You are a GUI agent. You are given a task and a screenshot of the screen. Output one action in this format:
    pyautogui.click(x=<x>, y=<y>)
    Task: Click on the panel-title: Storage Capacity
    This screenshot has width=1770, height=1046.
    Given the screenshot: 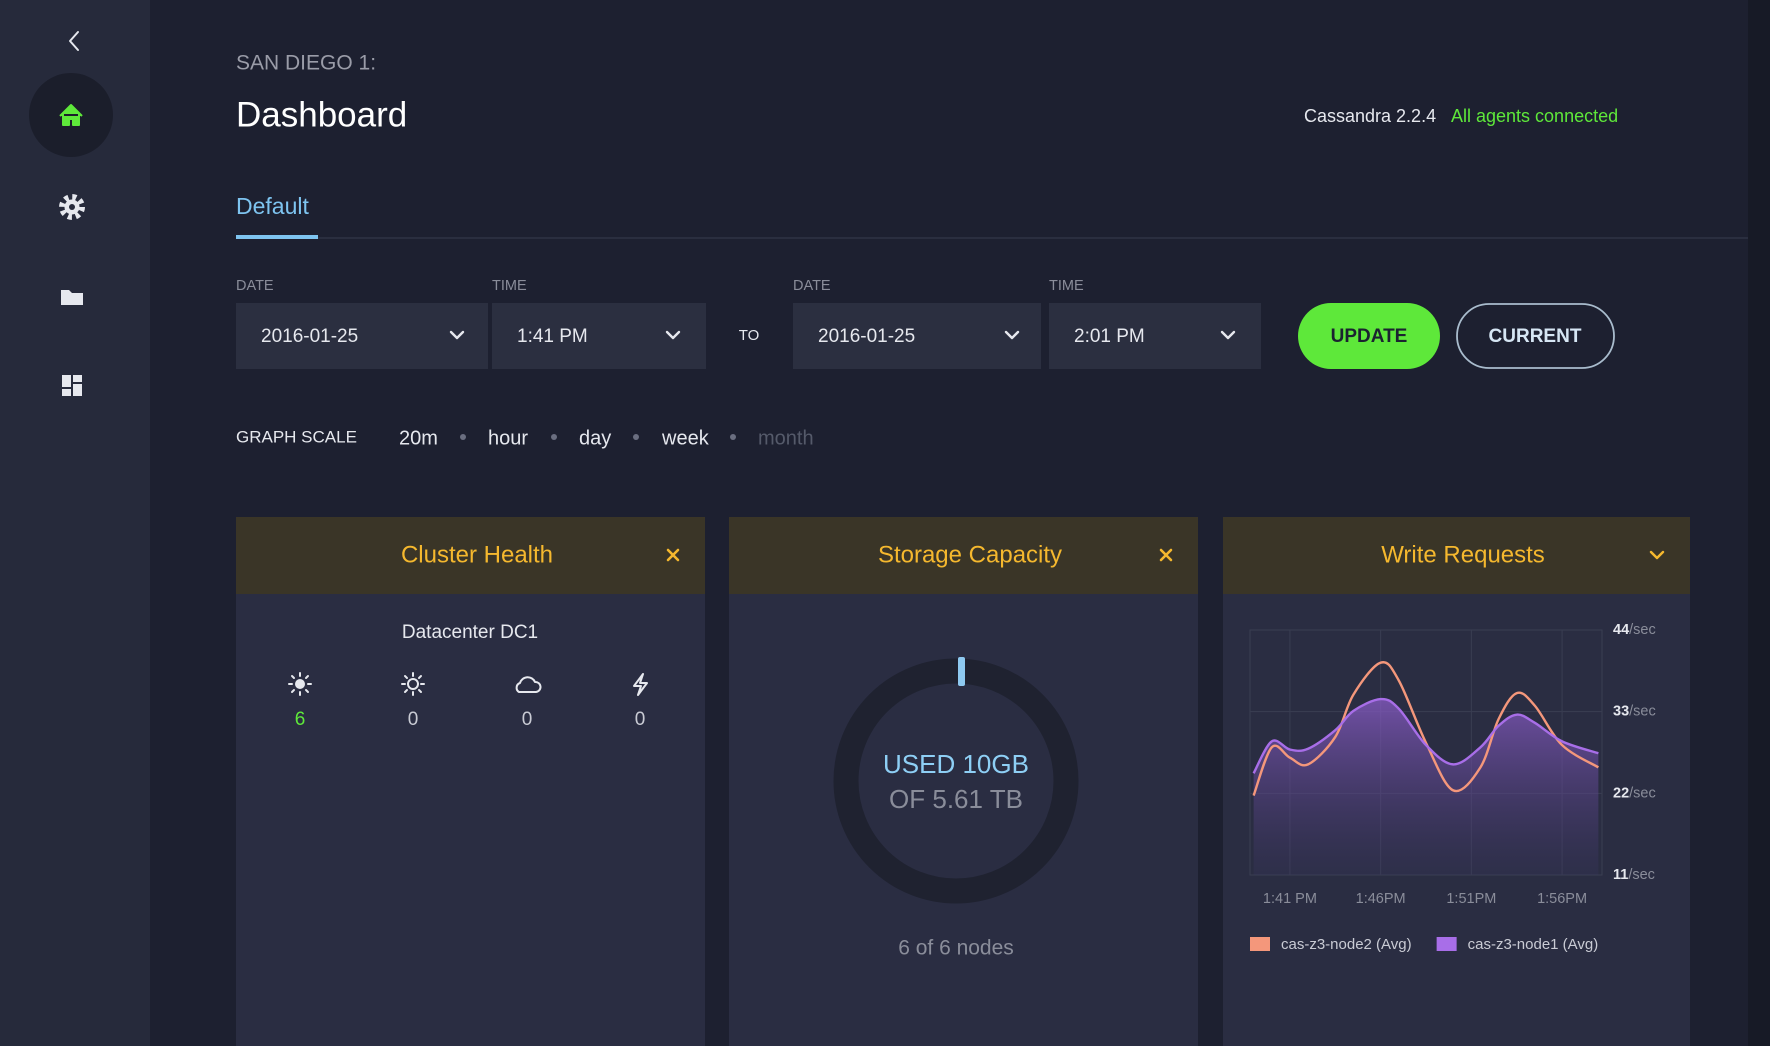 What is the action you would take?
    pyautogui.click(x=970, y=554)
    